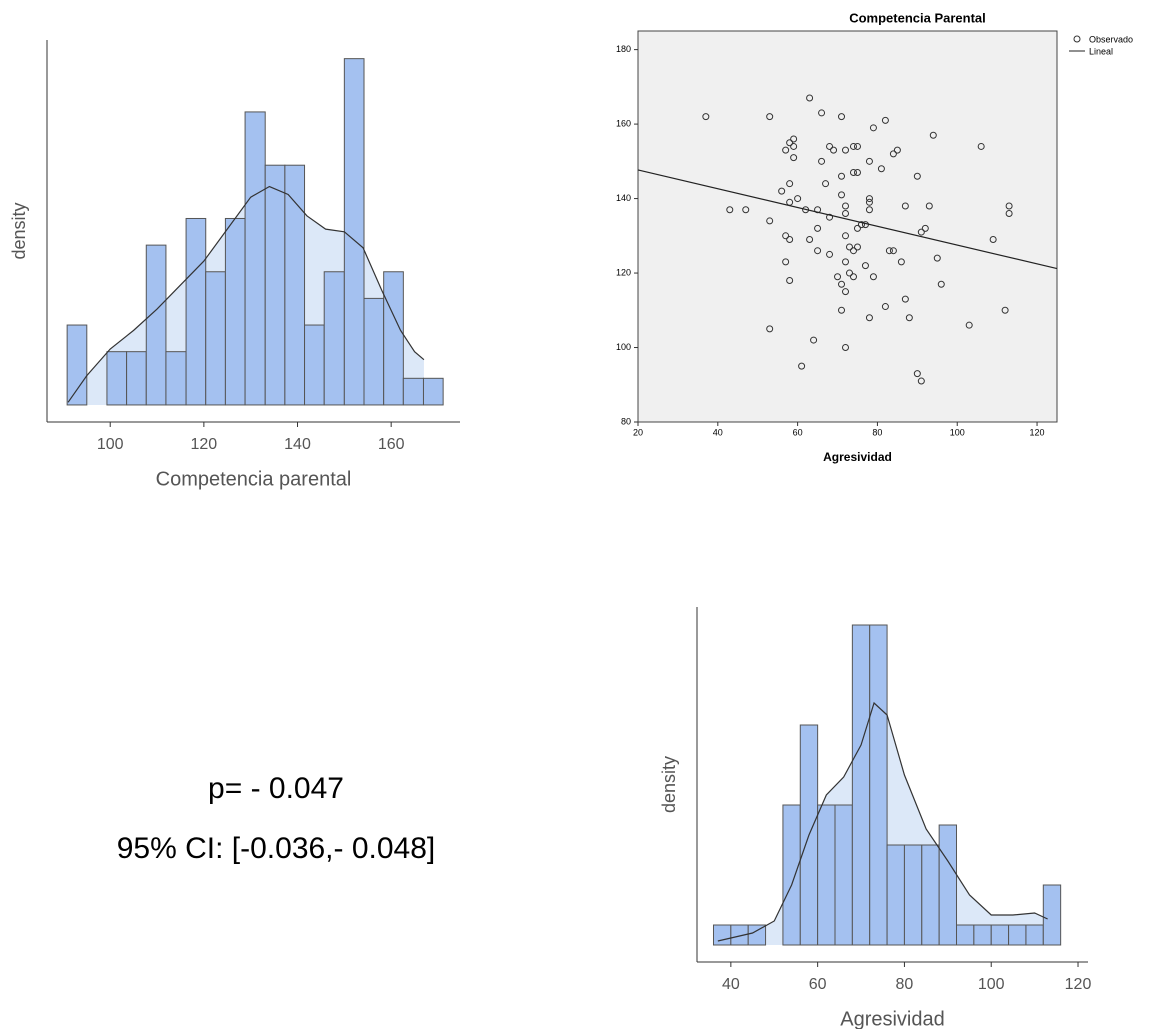  I want to click on x-tick-label: 80, so click(877, 432).